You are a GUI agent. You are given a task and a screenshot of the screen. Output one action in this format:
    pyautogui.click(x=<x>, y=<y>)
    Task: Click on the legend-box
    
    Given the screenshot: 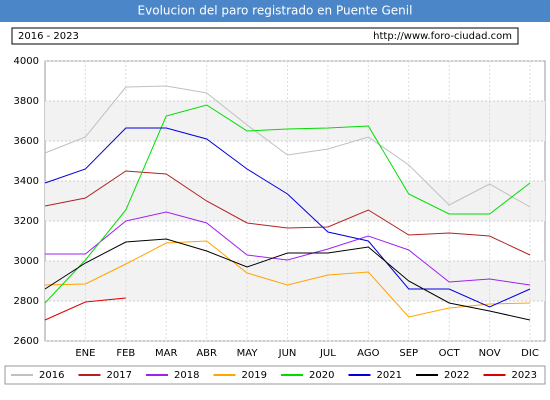 What is the action you would take?
    pyautogui.click(x=275, y=375)
    